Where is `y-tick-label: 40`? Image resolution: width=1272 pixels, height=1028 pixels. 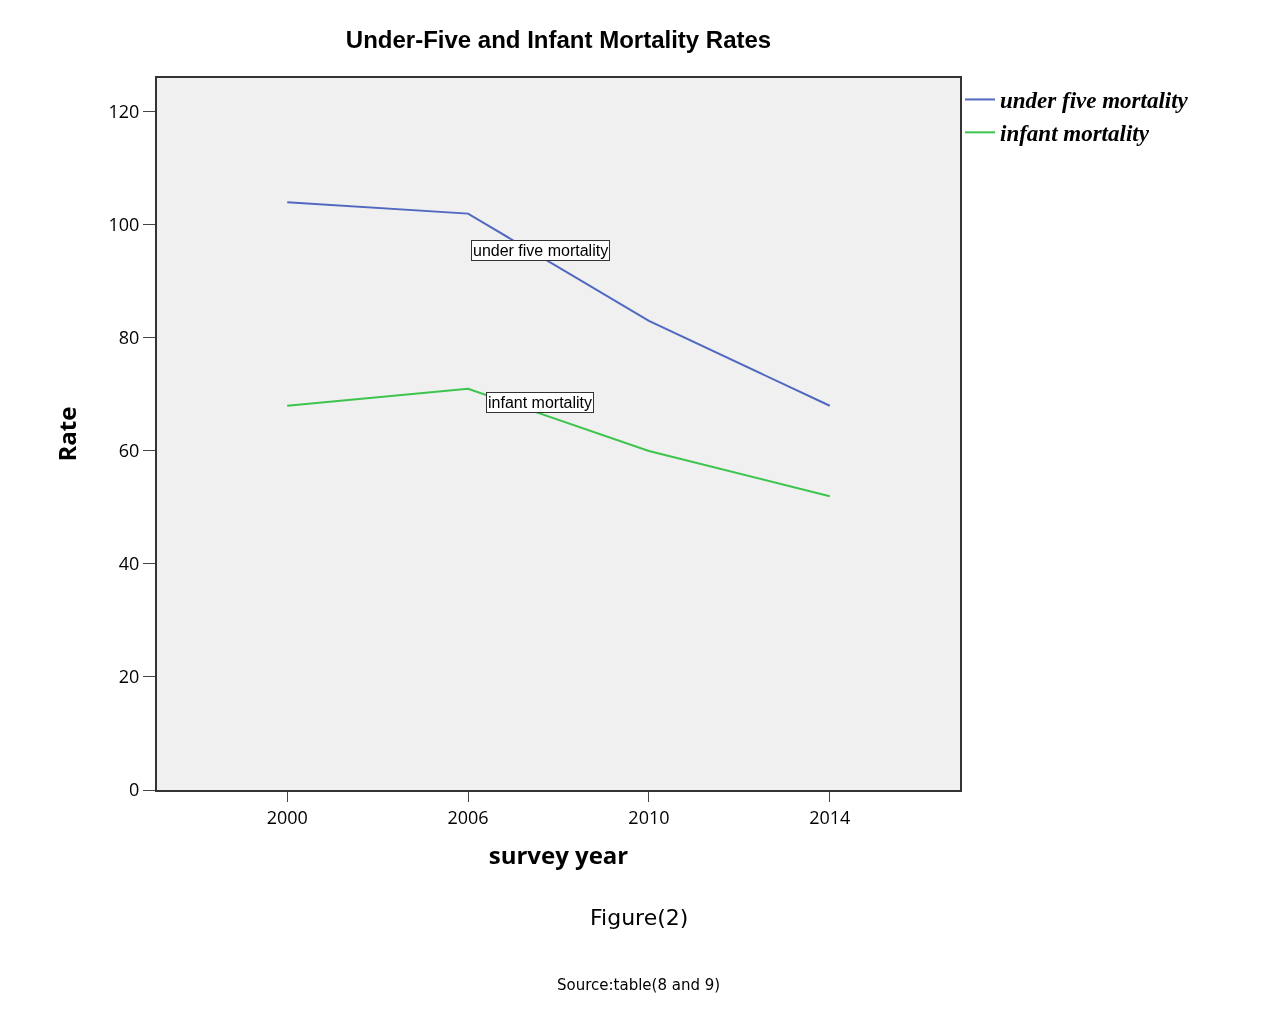
y-tick-label: 40 is located at coordinates (129, 563).